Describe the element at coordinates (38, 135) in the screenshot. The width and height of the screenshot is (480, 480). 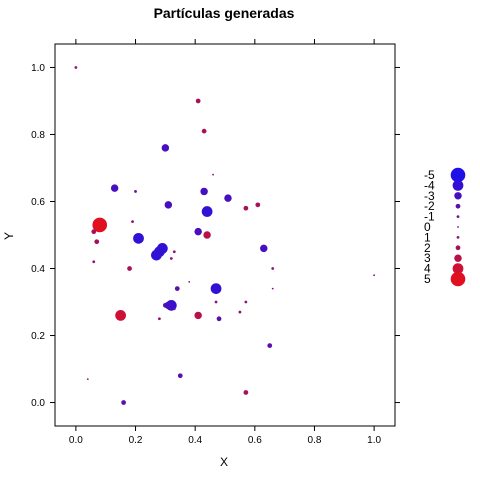
I see `y-tick-label: 0.8` at that location.